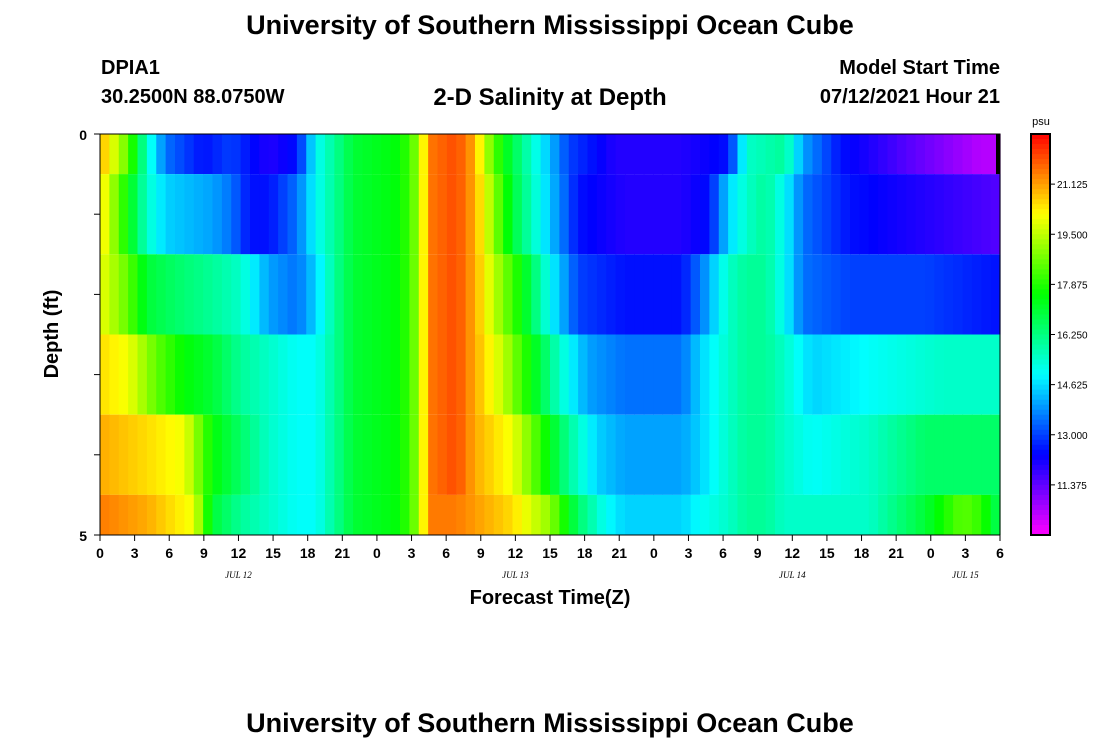 The image size is (1100, 750). What do you see at coordinates (308, 553) in the screenshot?
I see `x-tick-label: 18` at bounding box center [308, 553].